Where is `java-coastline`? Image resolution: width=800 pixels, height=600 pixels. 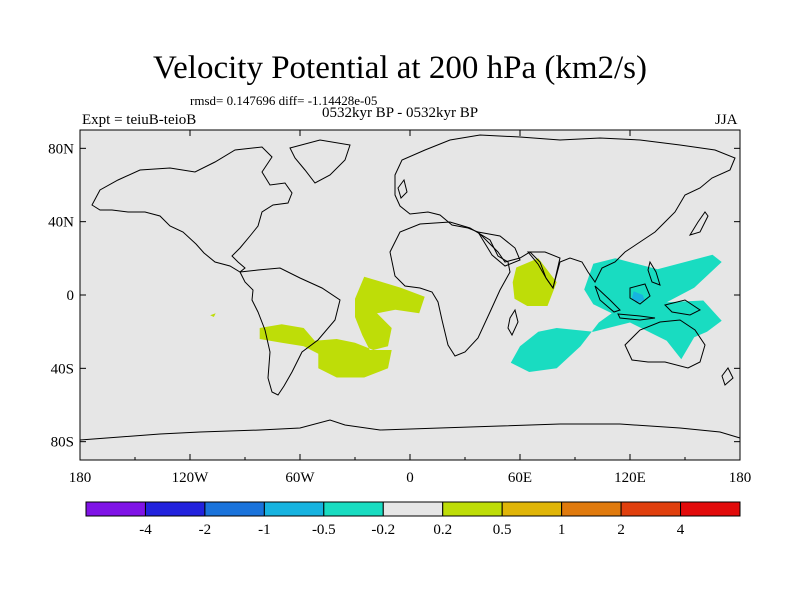
java-coastline is located at coordinates (636, 317).